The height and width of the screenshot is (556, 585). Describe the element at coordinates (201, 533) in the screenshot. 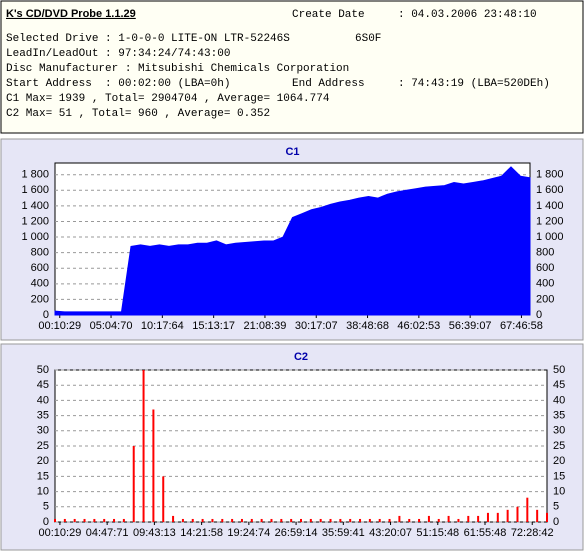

I see `x-tick-label: 14:21:58` at that location.